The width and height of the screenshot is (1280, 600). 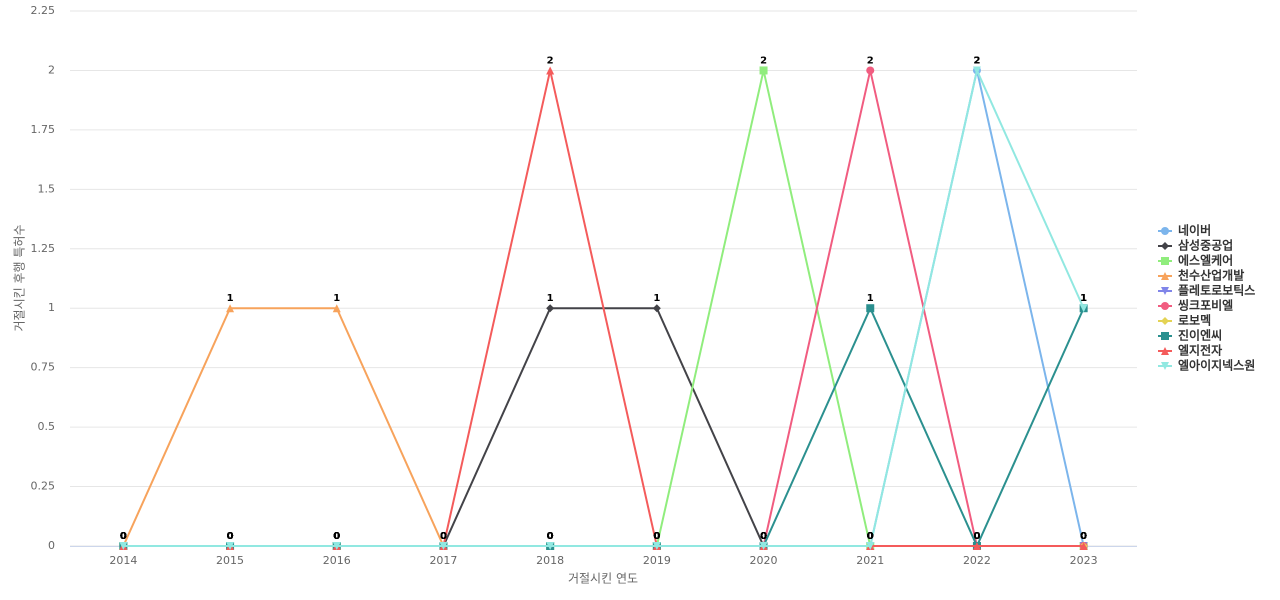 What do you see at coordinates (1205, 260) in the screenshot?
I see `legend-label: 에스엘케어` at bounding box center [1205, 260].